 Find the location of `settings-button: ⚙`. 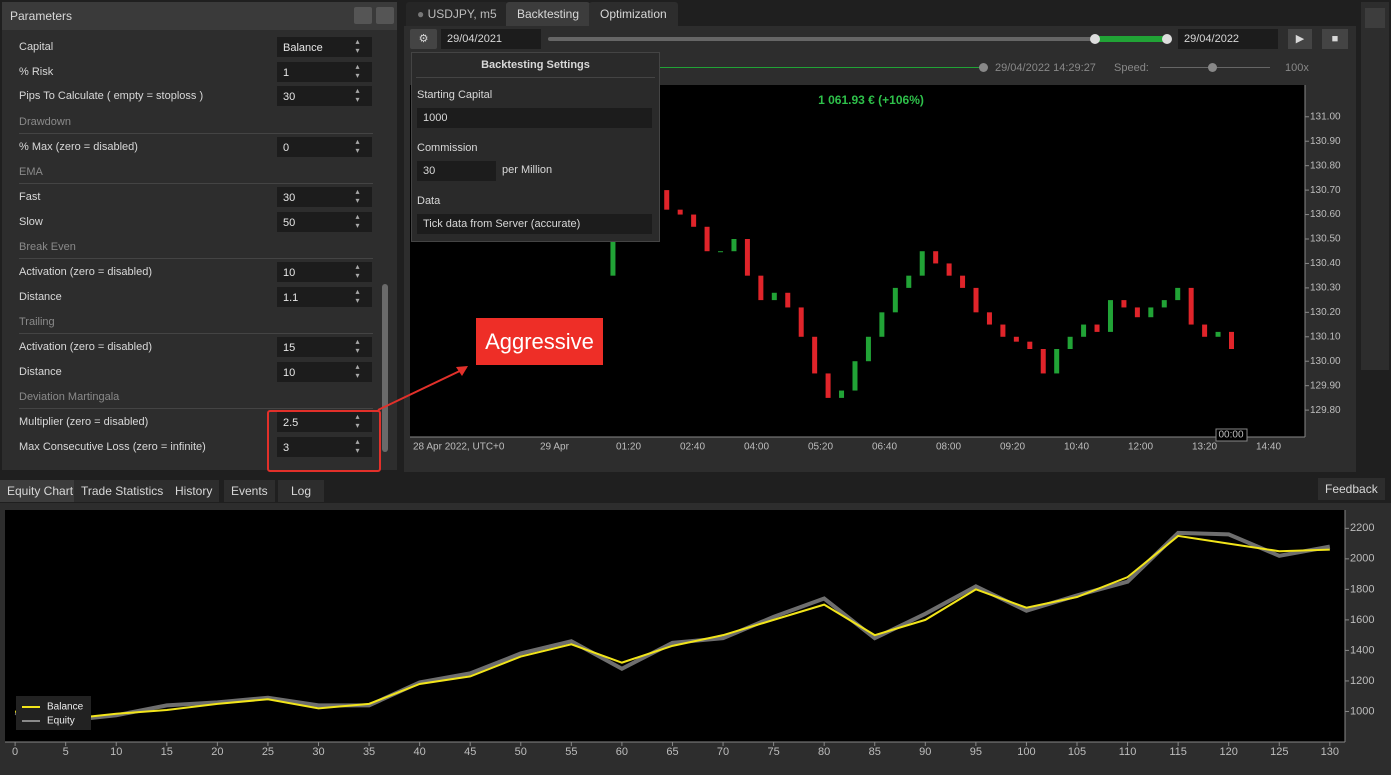

settings-button: ⚙ is located at coordinates (423, 39).